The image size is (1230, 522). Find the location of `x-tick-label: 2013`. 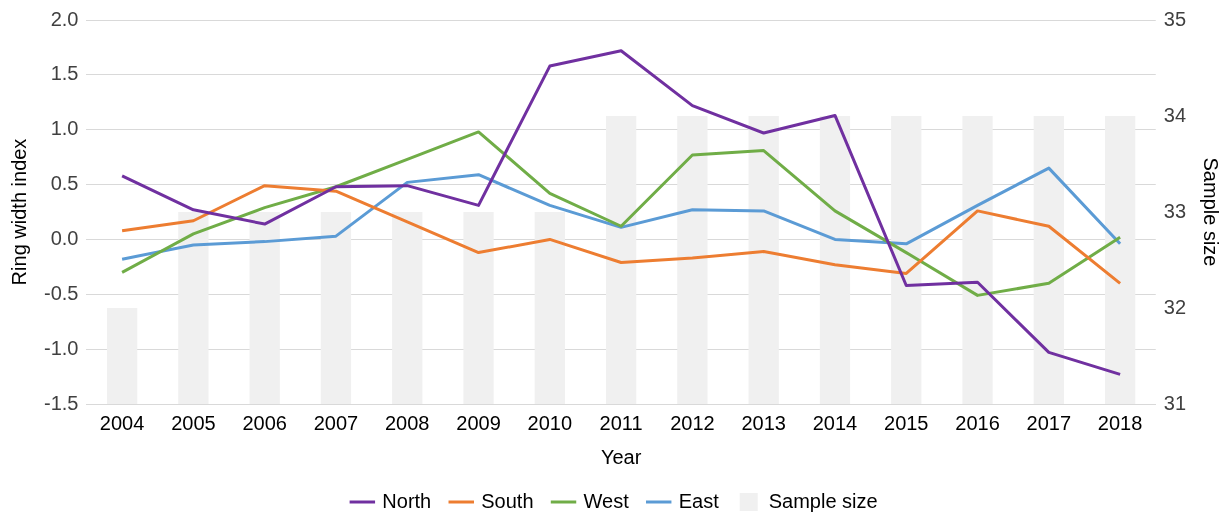

x-tick-label: 2013 is located at coordinates (763, 422).